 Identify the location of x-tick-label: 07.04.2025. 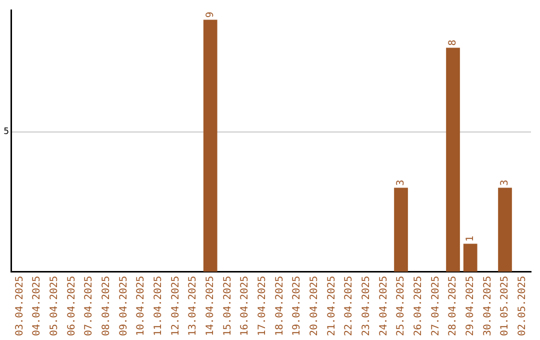
(89, 306).